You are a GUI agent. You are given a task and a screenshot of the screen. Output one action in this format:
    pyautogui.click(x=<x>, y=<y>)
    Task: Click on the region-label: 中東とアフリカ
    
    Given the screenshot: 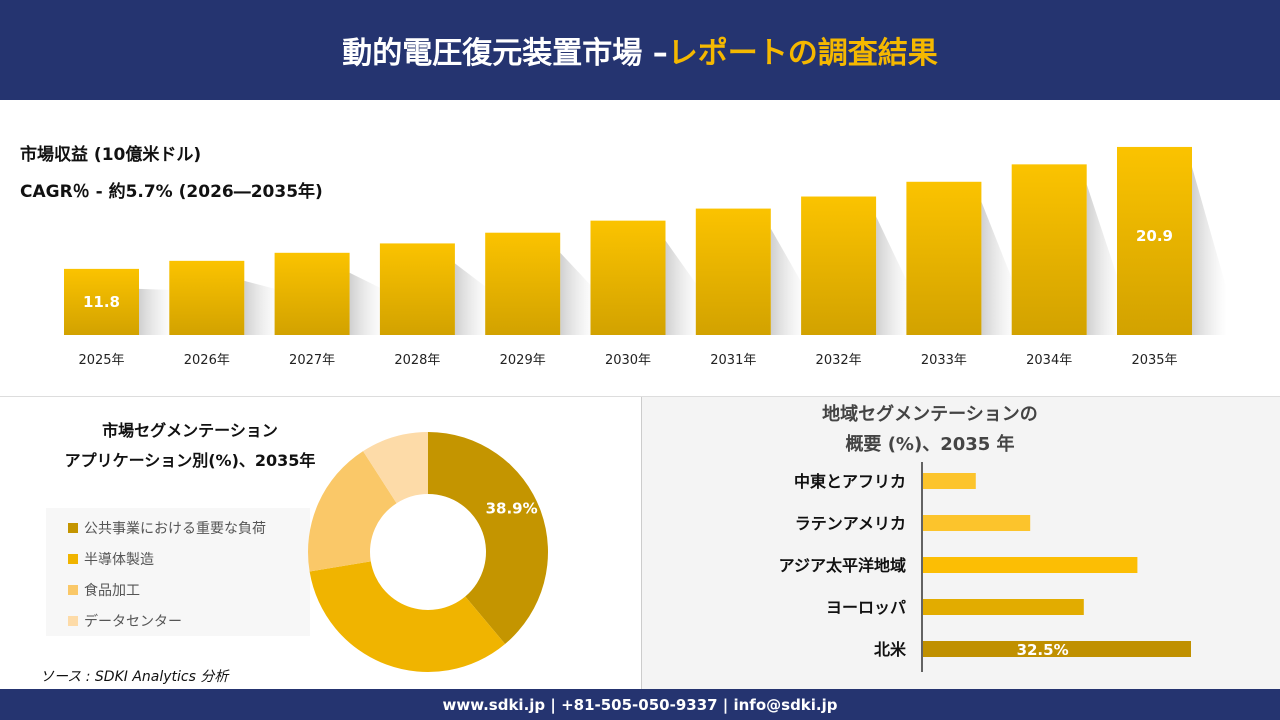 What is the action you would take?
    pyautogui.click(x=850, y=481)
    